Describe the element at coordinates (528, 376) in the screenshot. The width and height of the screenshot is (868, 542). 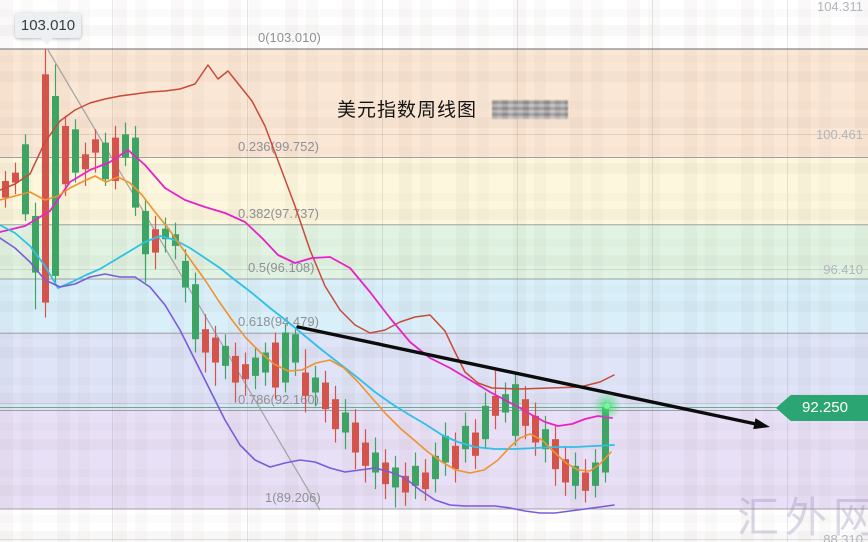
I see `trend-arrow-line` at that location.